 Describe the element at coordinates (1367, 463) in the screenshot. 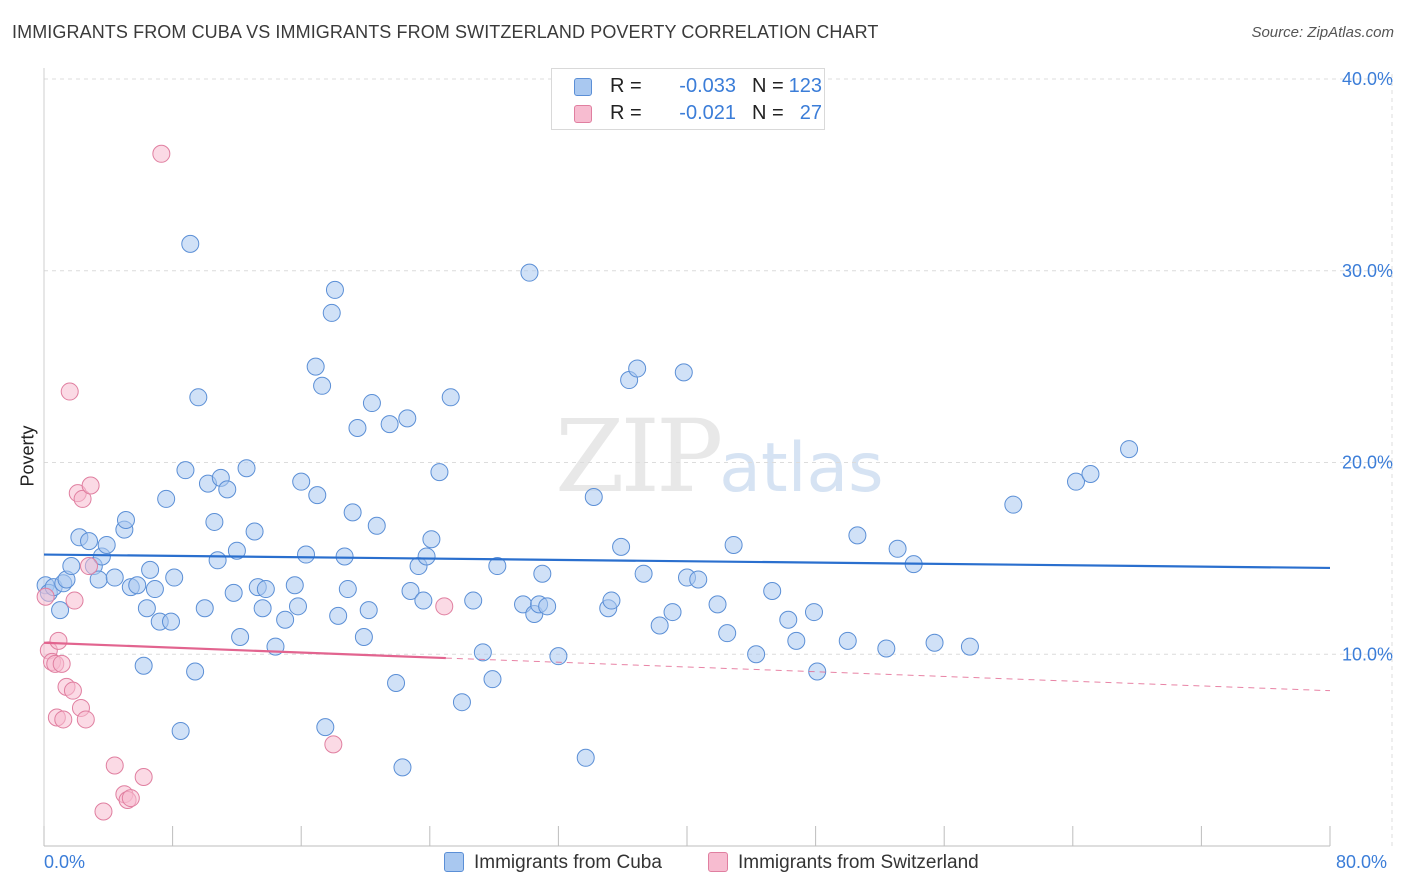

I see `y-tick-label: 20.0%` at that location.